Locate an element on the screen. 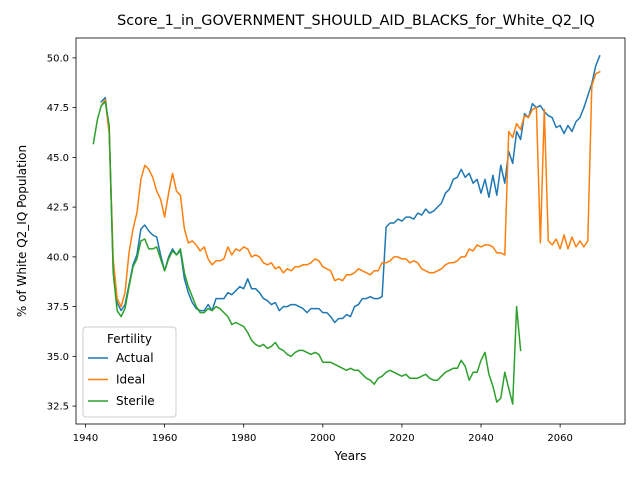 The image size is (640, 484). y-tick-label: 32.5 is located at coordinates (58, 407).